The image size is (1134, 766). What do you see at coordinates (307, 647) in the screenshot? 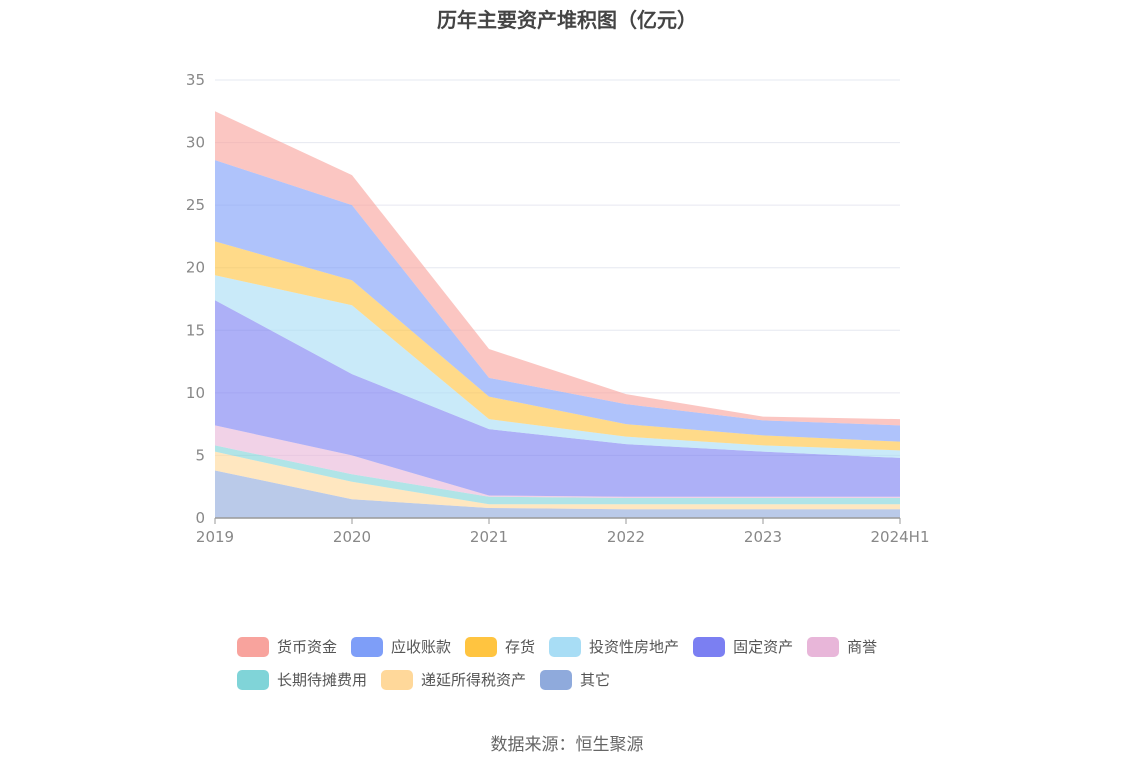
I see `legend-label: 货币资金` at bounding box center [307, 647].